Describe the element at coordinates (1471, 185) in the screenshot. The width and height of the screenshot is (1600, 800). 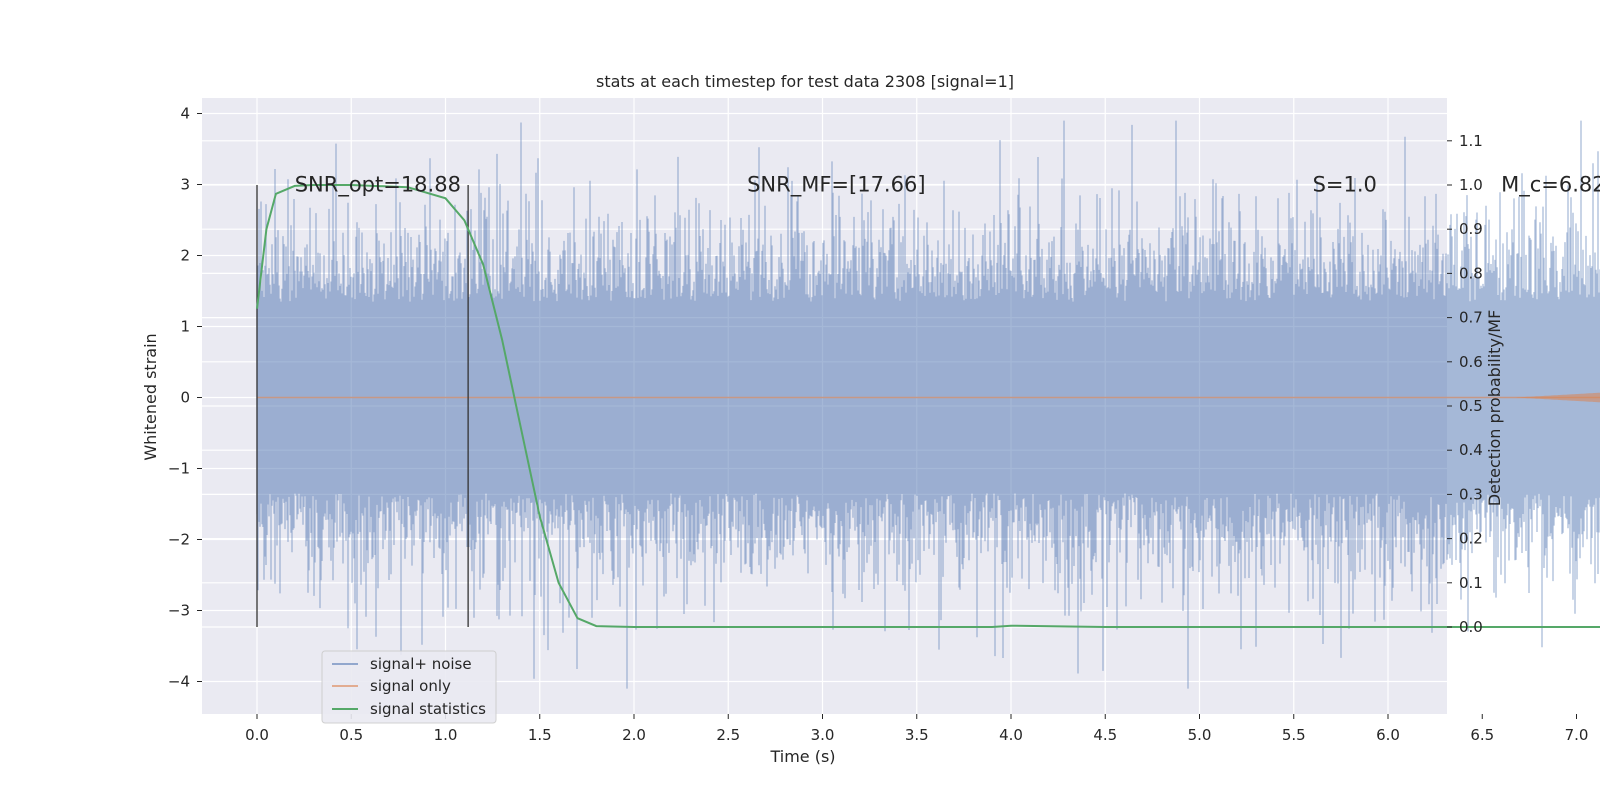
I see `y2-tick-label: 1.0` at that location.